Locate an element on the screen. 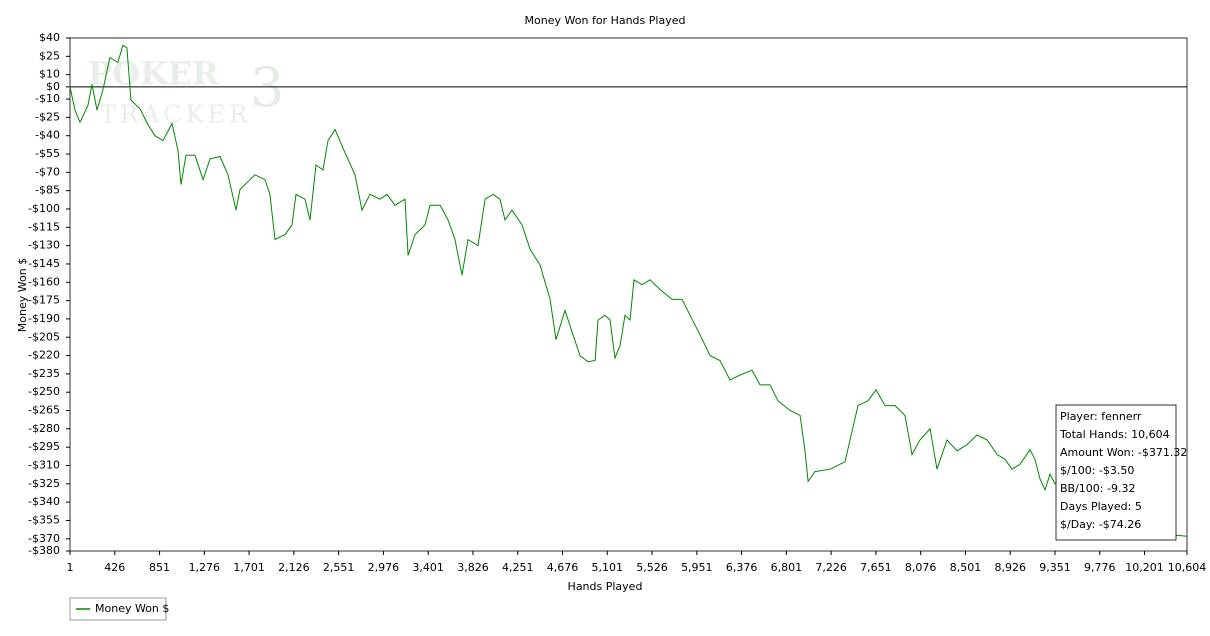 The height and width of the screenshot is (636, 1210). y-tick-label: -$190 is located at coordinates (44, 318).